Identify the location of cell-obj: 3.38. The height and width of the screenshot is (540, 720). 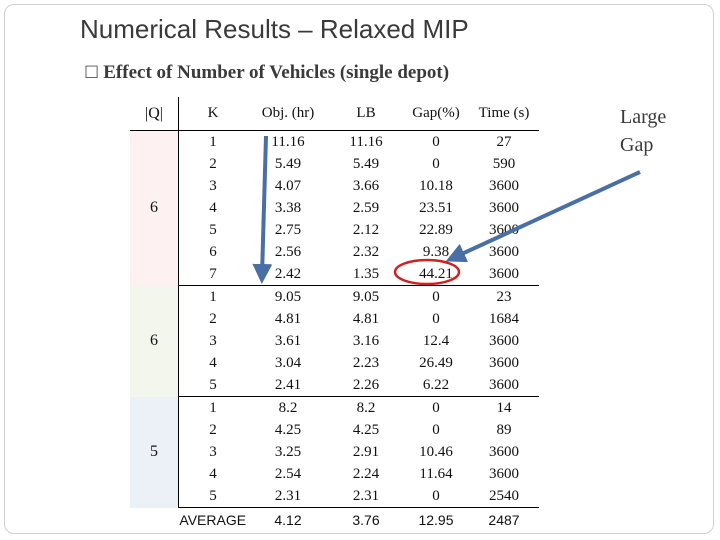
(288, 207).